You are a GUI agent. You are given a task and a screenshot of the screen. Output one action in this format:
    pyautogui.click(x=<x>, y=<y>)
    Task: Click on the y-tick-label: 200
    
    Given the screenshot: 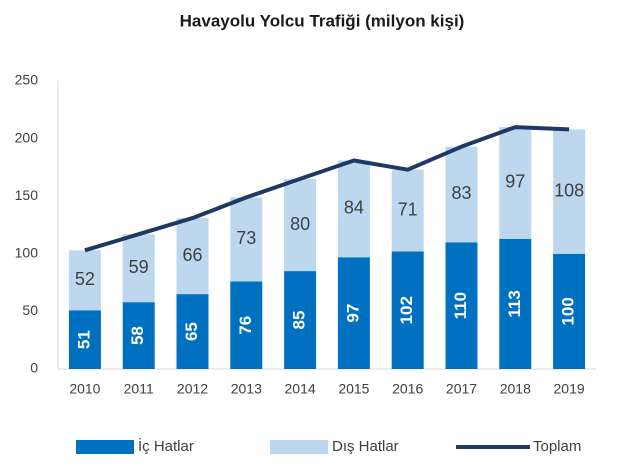 What is the action you would take?
    pyautogui.click(x=27, y=137)
    